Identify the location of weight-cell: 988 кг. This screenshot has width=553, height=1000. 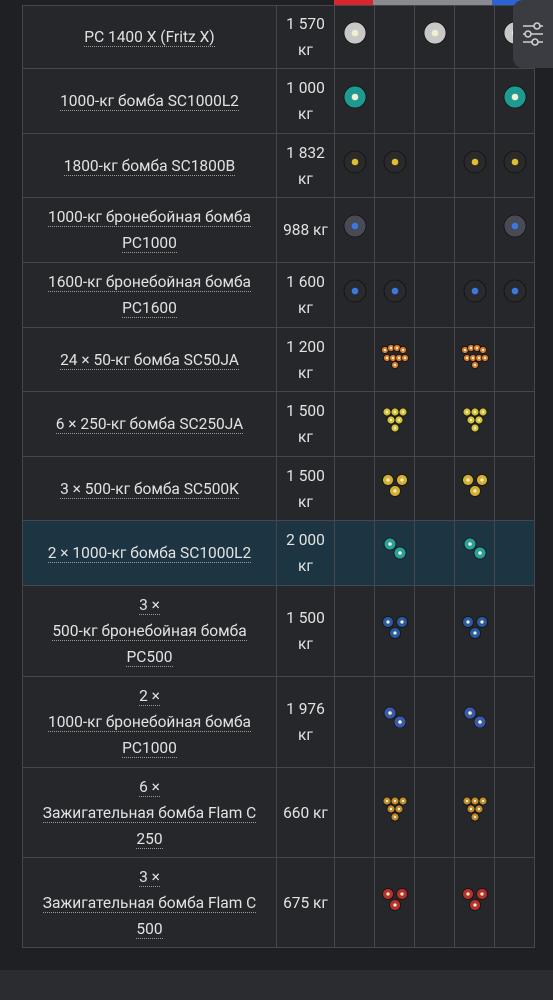
(305, 230).